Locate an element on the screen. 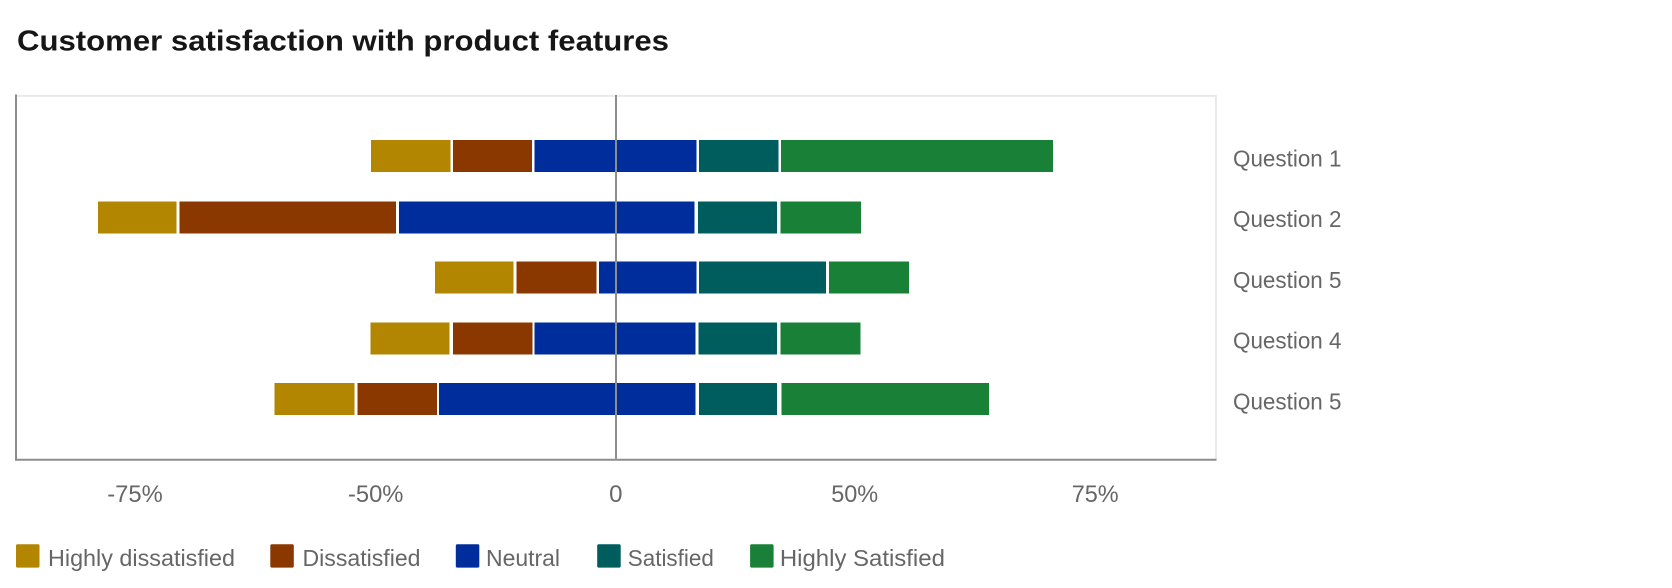  svg-text: -50% is located at coordinates (376, 494).